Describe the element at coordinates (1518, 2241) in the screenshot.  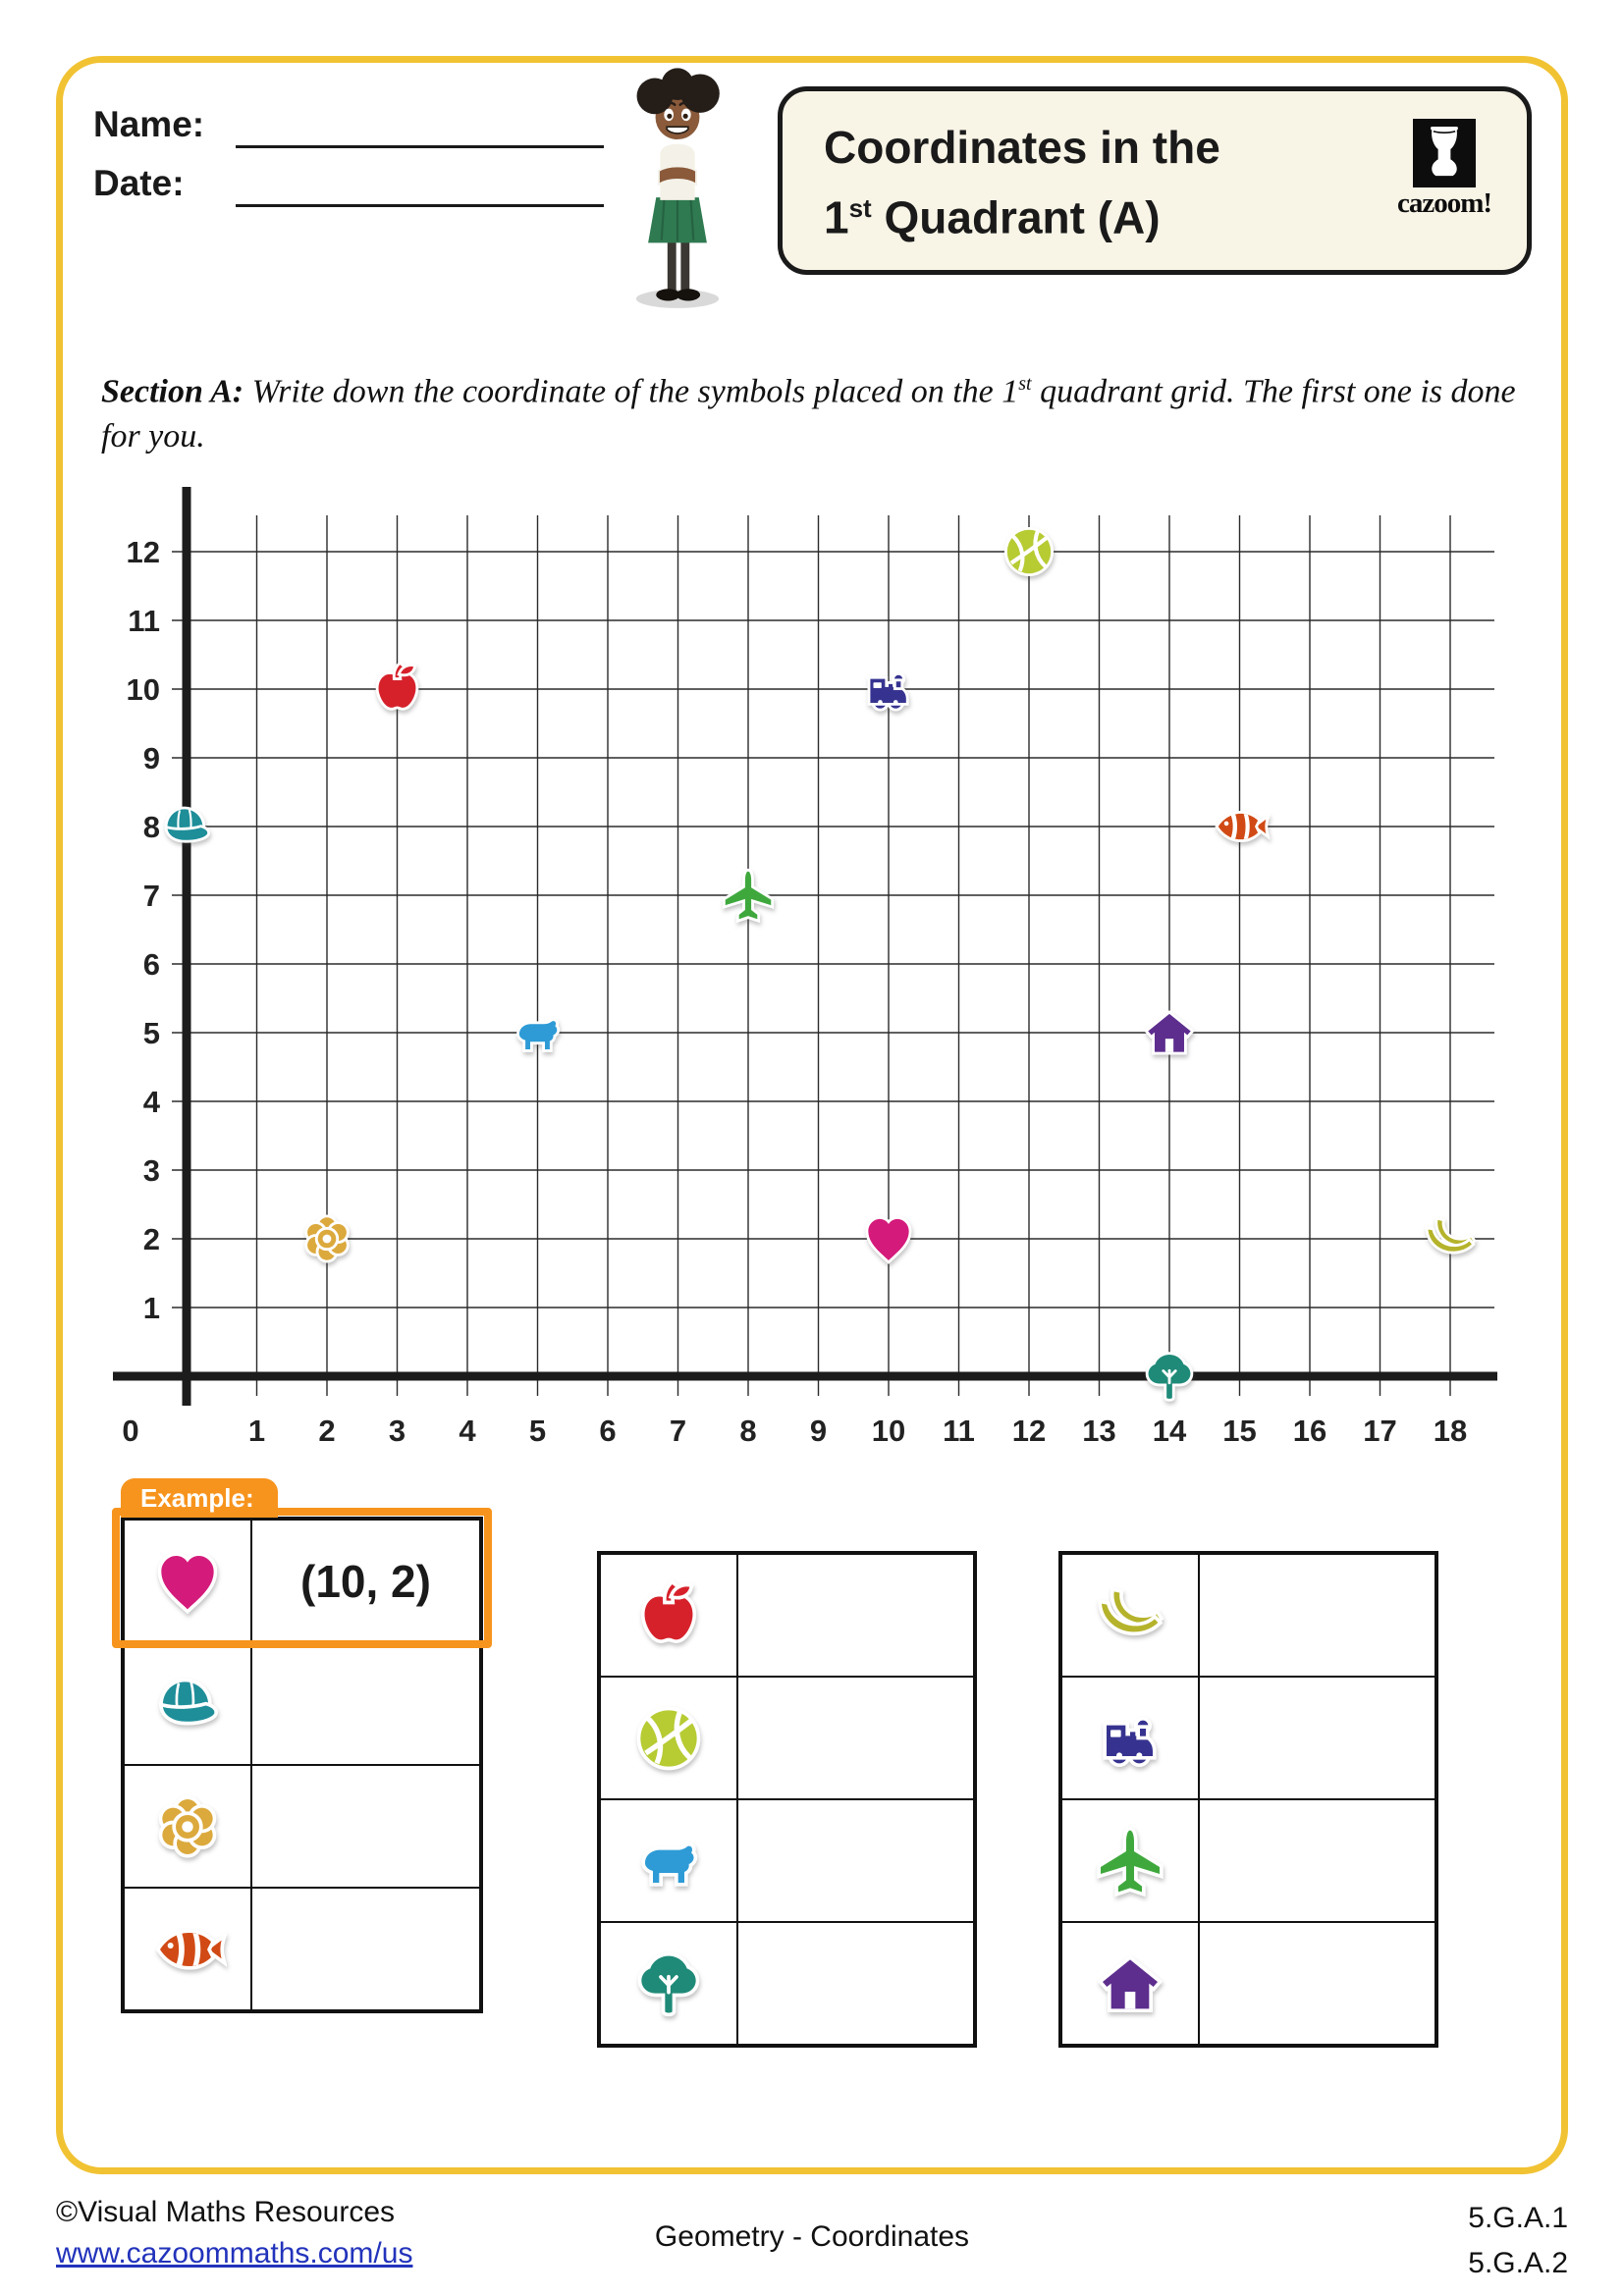
I see `footer-standards: 5.G.A.1 5.G.A.2` at that location.